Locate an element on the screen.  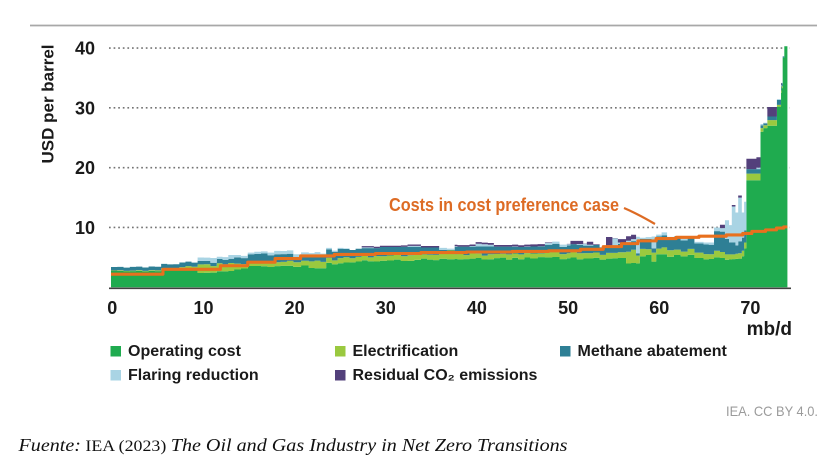
svg-text: Flaring reduction is located at coordinates (193, 375).